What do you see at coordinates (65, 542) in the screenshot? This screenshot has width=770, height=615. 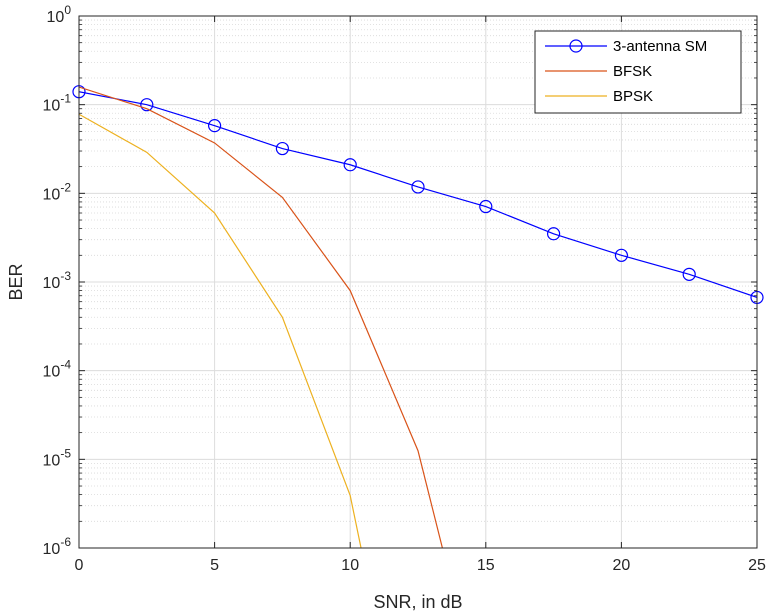 I see `y-tick-exponent: -6` at bounding box center [65, 542].